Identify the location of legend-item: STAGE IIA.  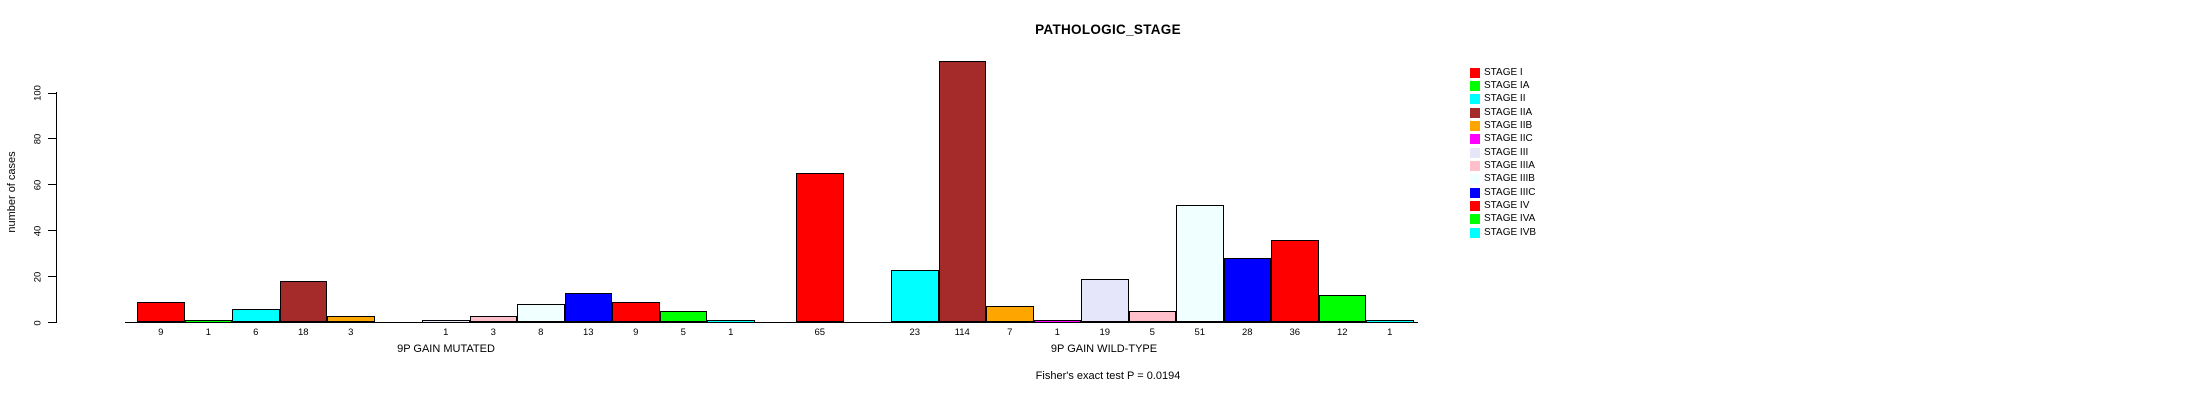
(1503, 112).